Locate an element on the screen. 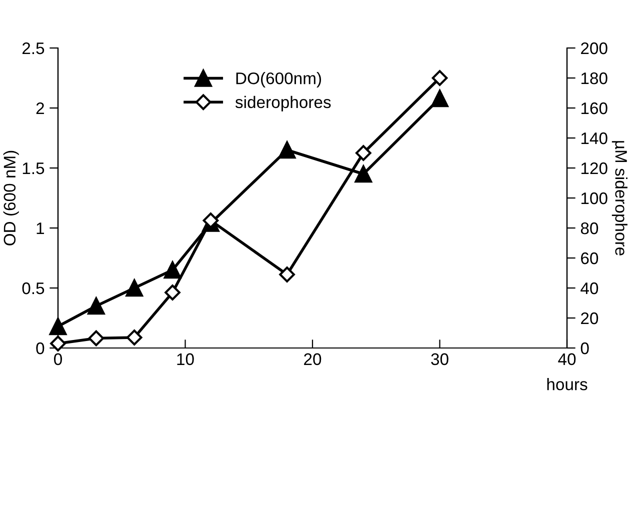  y2-tick-label: 80 is located at coordinates (589, 228).